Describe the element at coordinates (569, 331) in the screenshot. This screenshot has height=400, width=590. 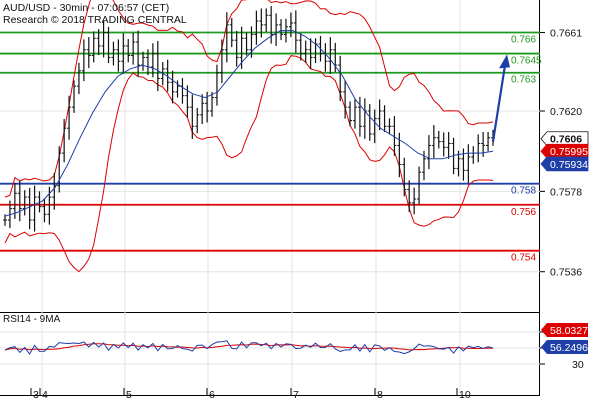
I see `rsi-badge-label: 58.0327` at that location.